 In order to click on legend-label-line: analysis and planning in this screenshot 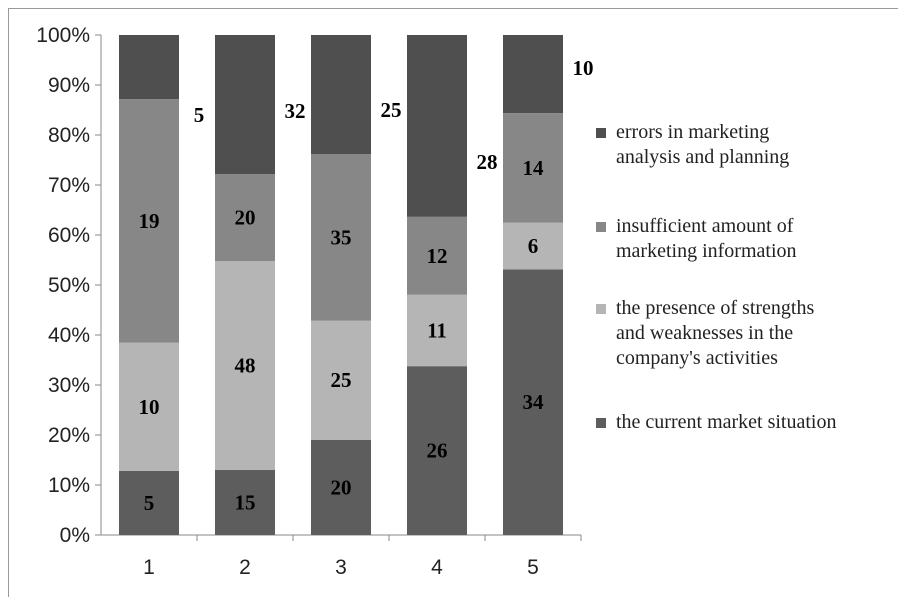, I will do `click(703, 157)`.